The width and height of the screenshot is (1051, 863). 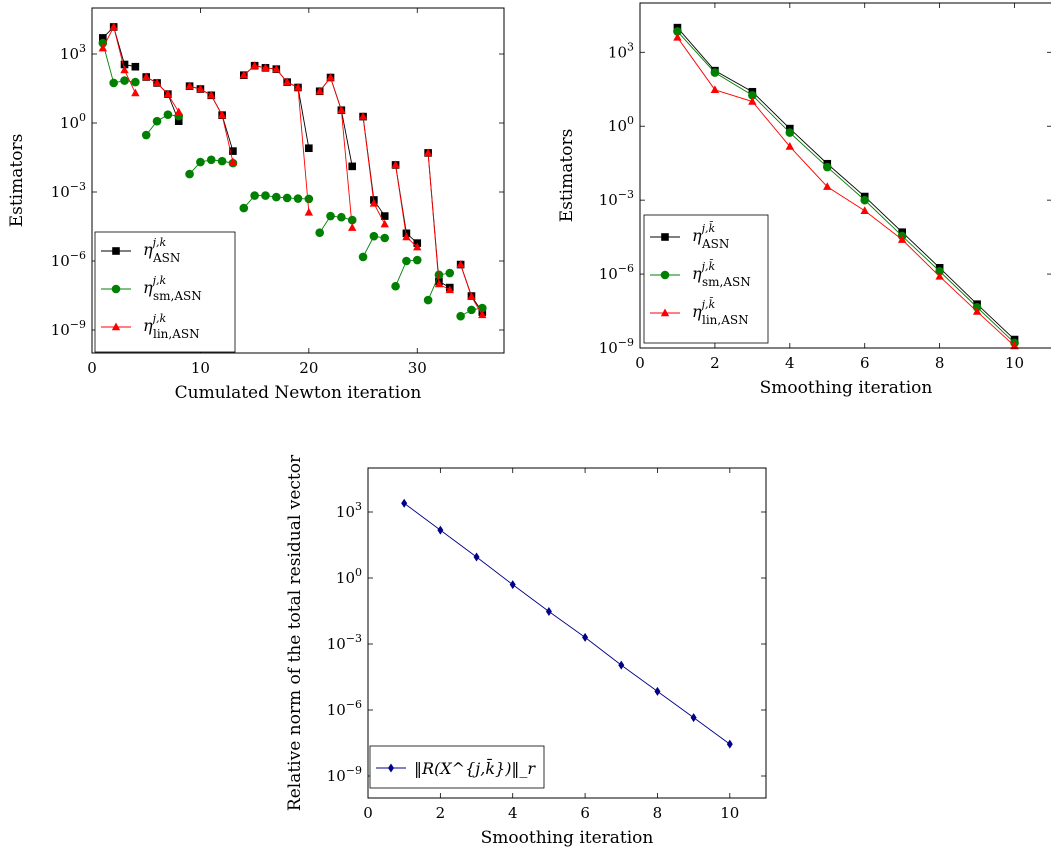 What do you see at coordinates (621, 50) in the screenshot?
I see `y-tick-label: 10³` at bounding box center [621, 50].